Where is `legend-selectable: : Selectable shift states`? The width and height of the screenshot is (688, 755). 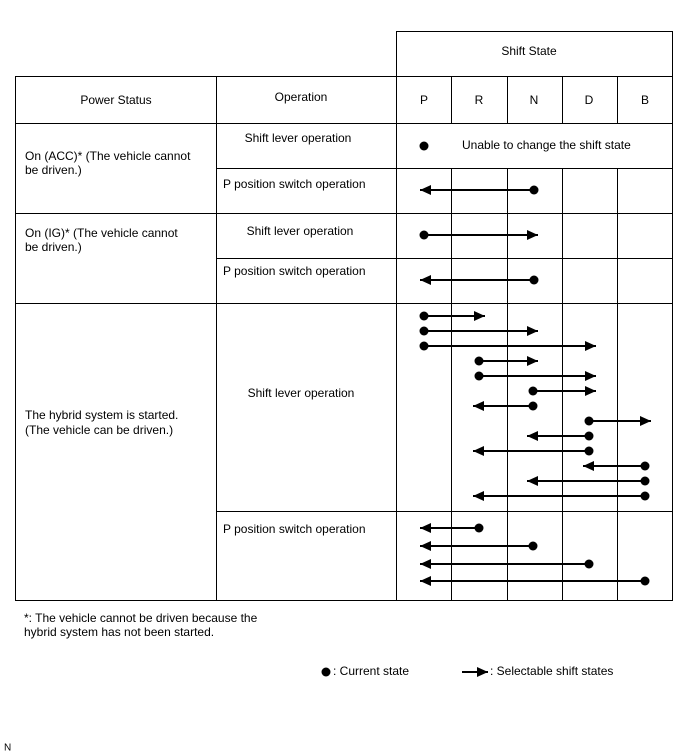 legend-selectable: : Selectable shift states is located at coordinates (551, 671).